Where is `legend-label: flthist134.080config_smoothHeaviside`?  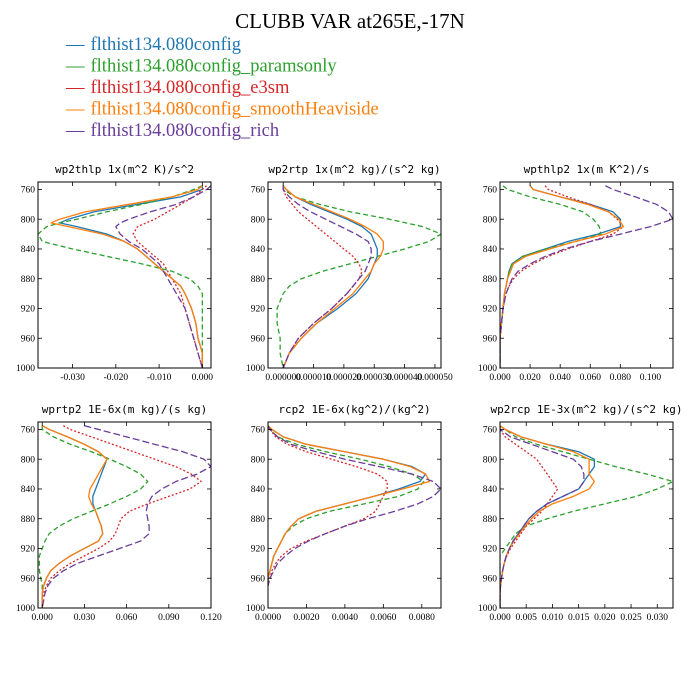 legend-label: flthist134.080config_smoothHeaviside is located at coordinates (235, 110).